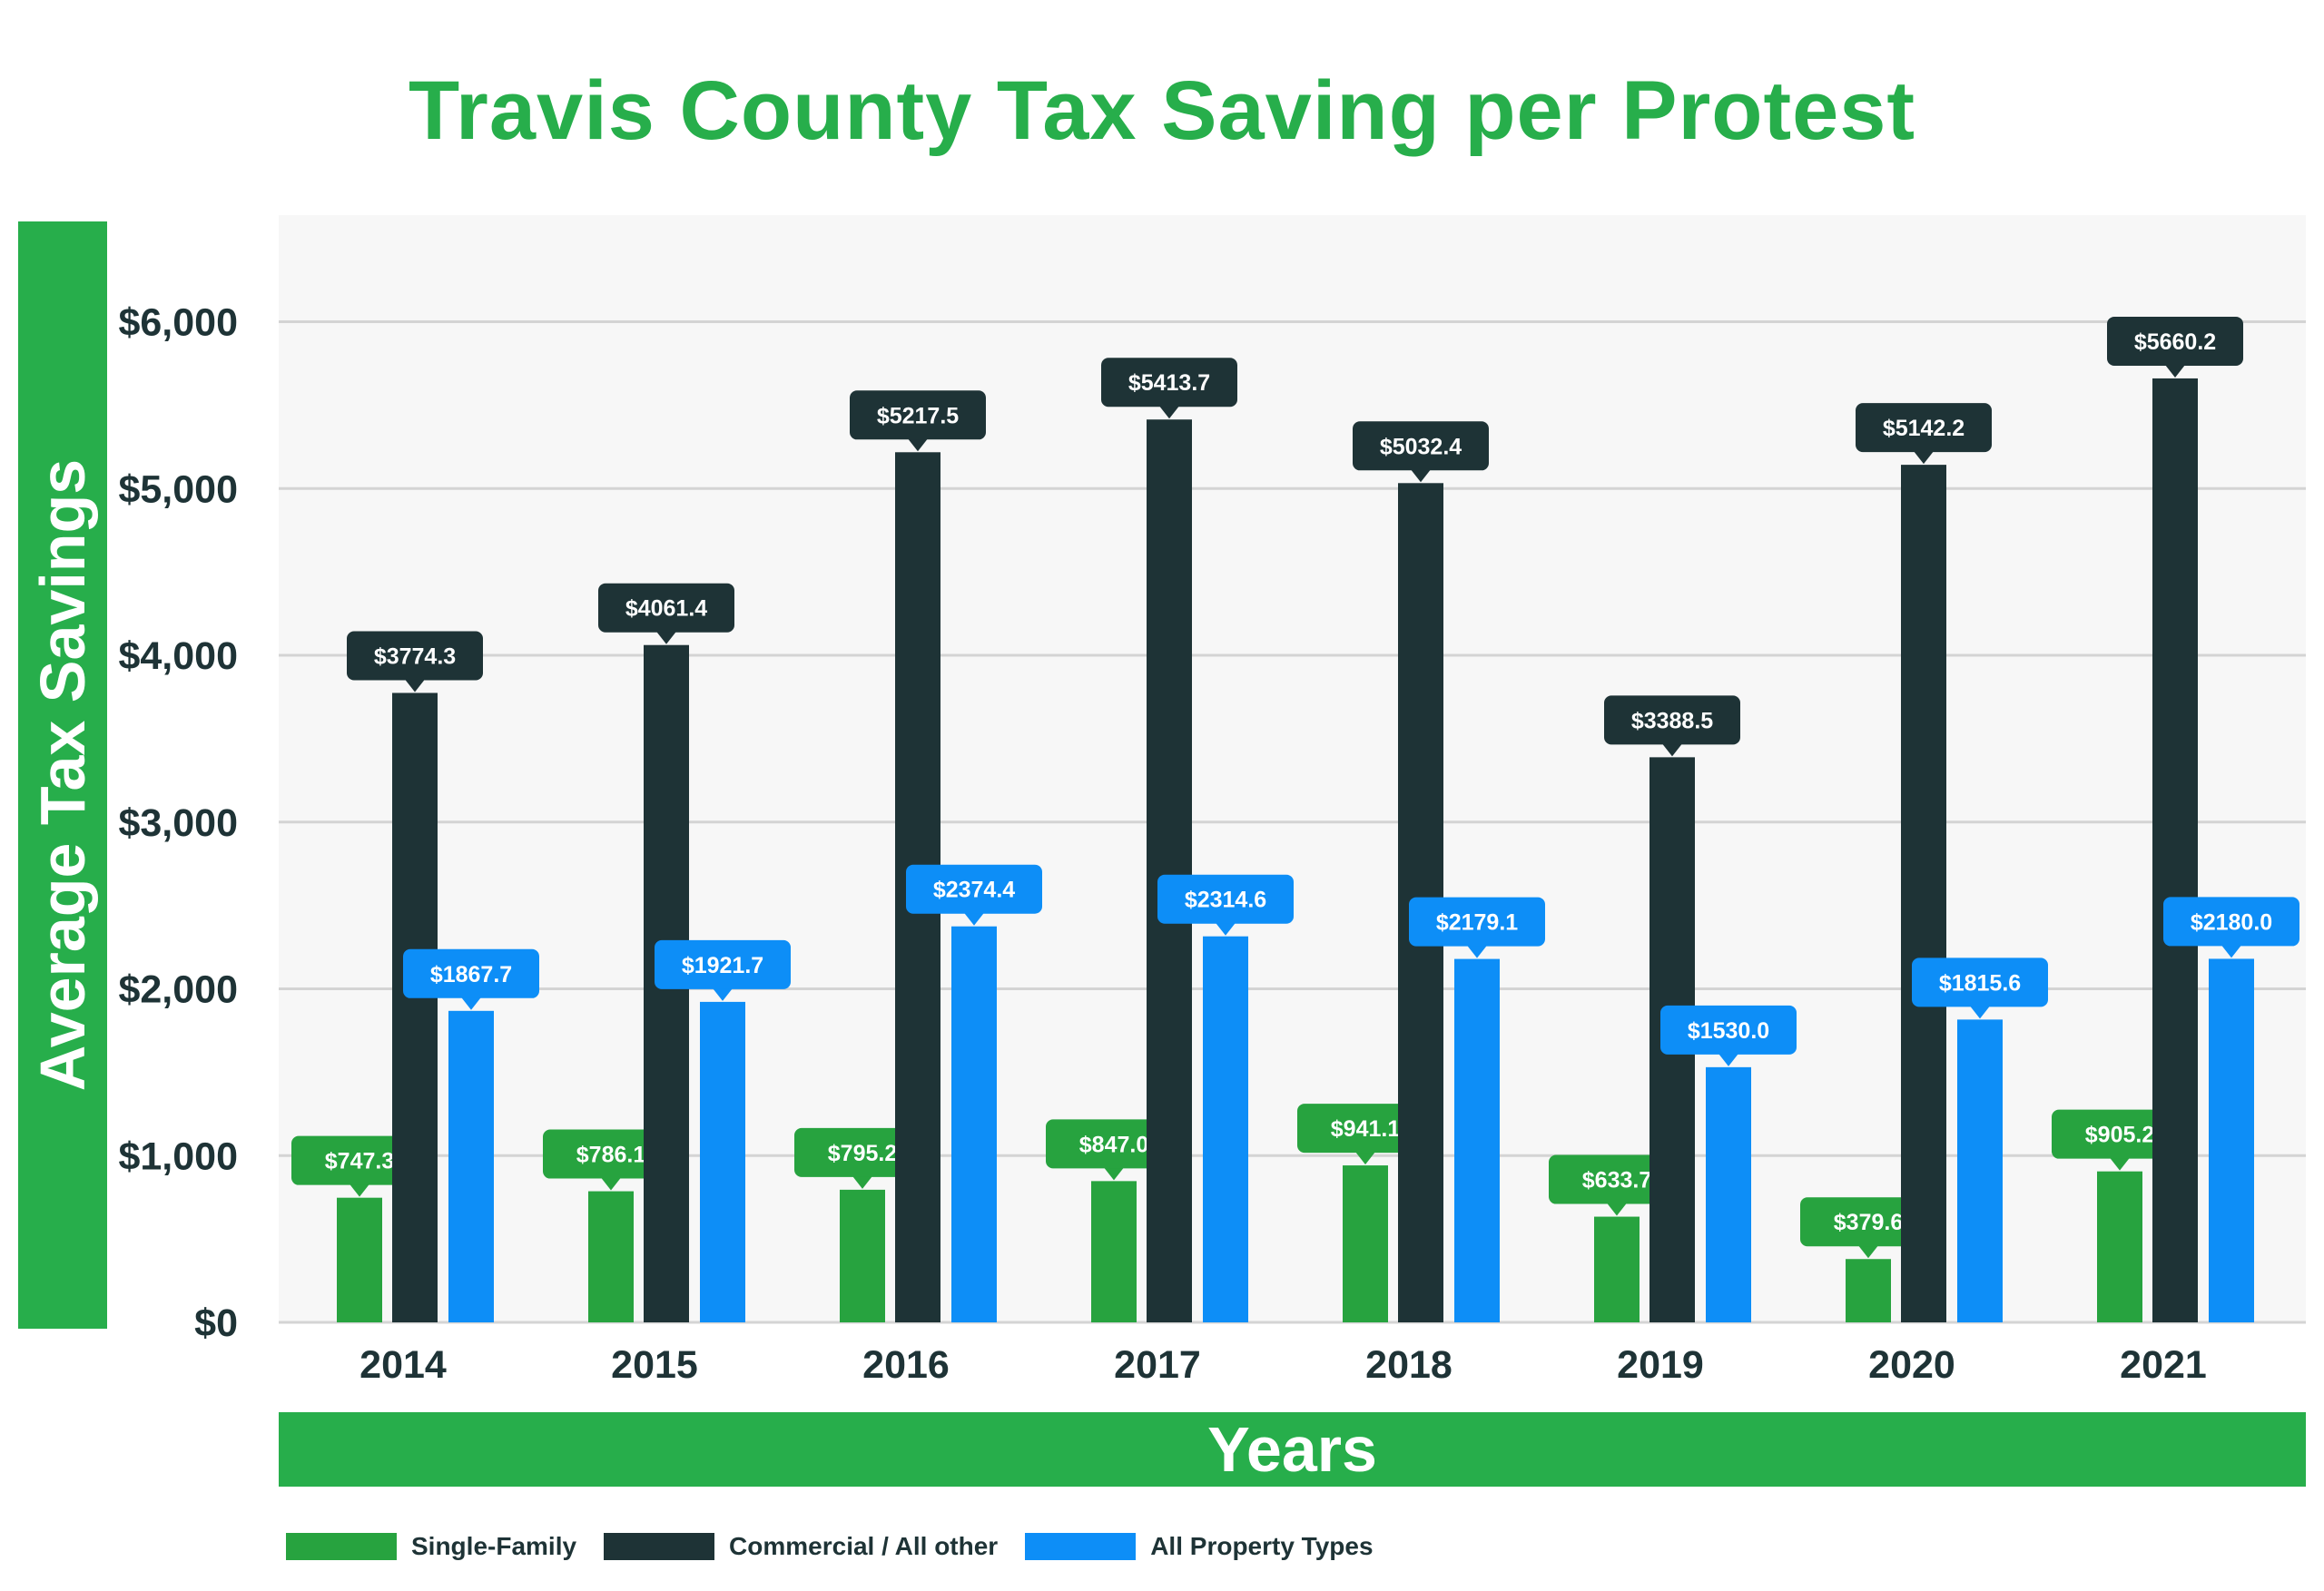 The width and height of the screenshot is (2324, 1591). What do you see at coordinates (906, 1365) in the screenshot?
I see `x-tick-label: 2016` at bounding box center [906, 1365].